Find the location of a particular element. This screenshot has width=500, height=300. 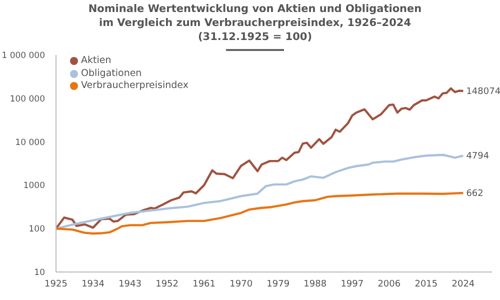

x-tick-label: 2015 is located at coordinates (426, 284).